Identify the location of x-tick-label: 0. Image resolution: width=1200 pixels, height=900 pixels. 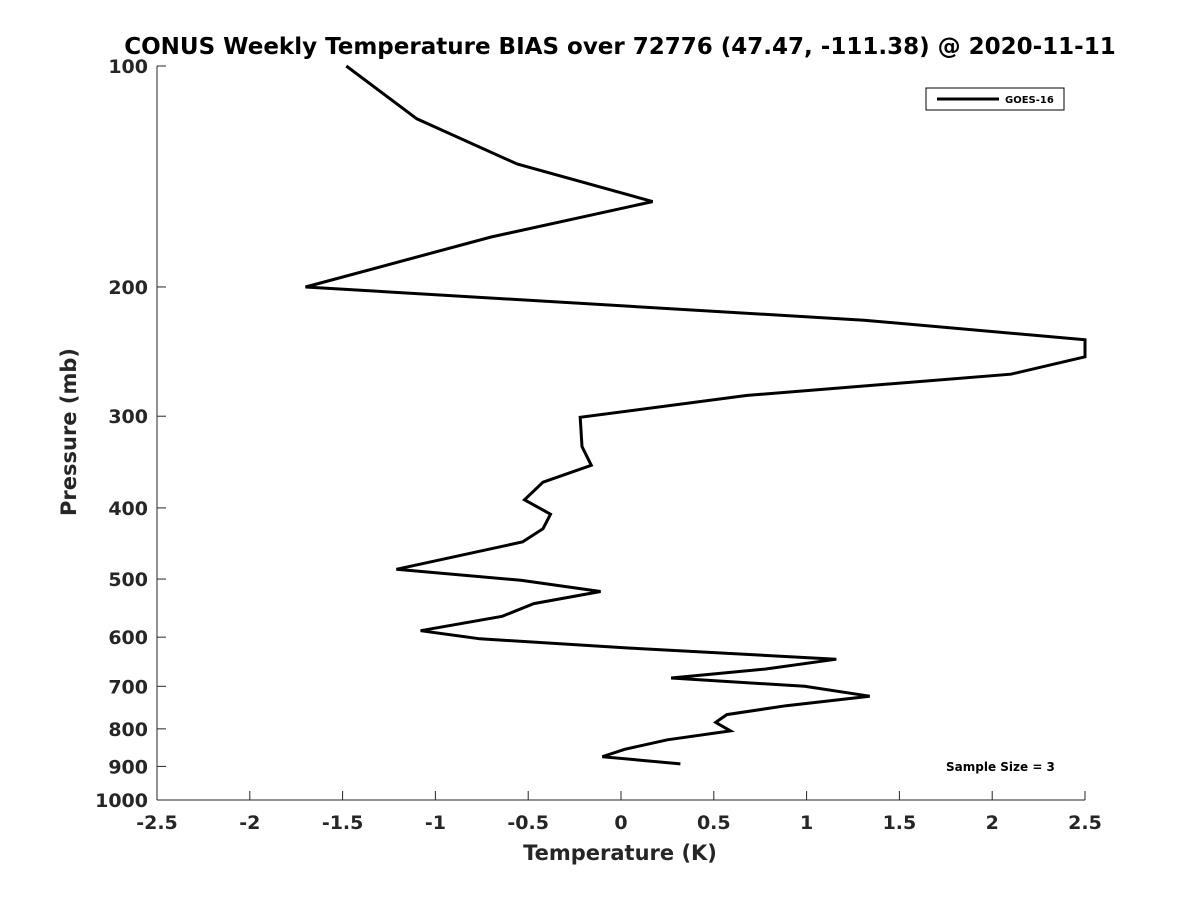
(620, 823).